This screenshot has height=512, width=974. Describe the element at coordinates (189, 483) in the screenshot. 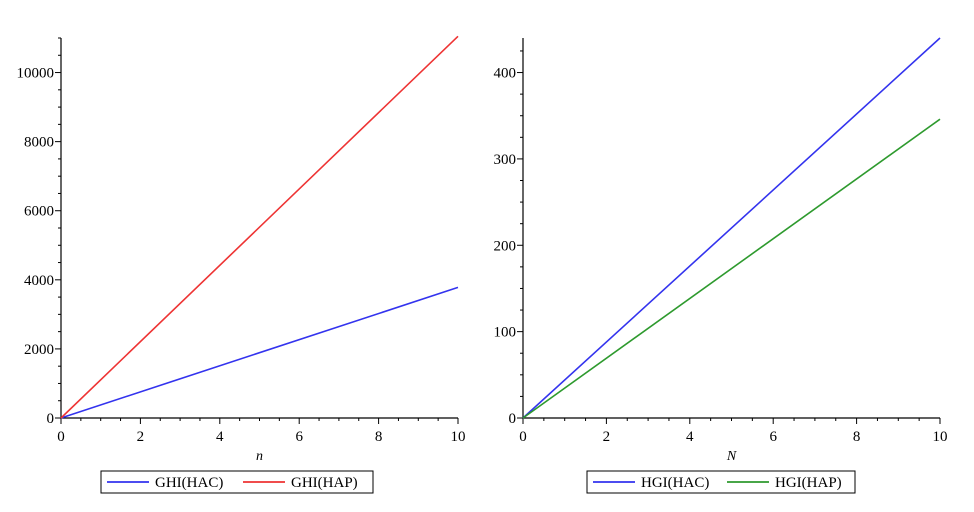

I see `legend-label: GHI(HAC)` at that location.